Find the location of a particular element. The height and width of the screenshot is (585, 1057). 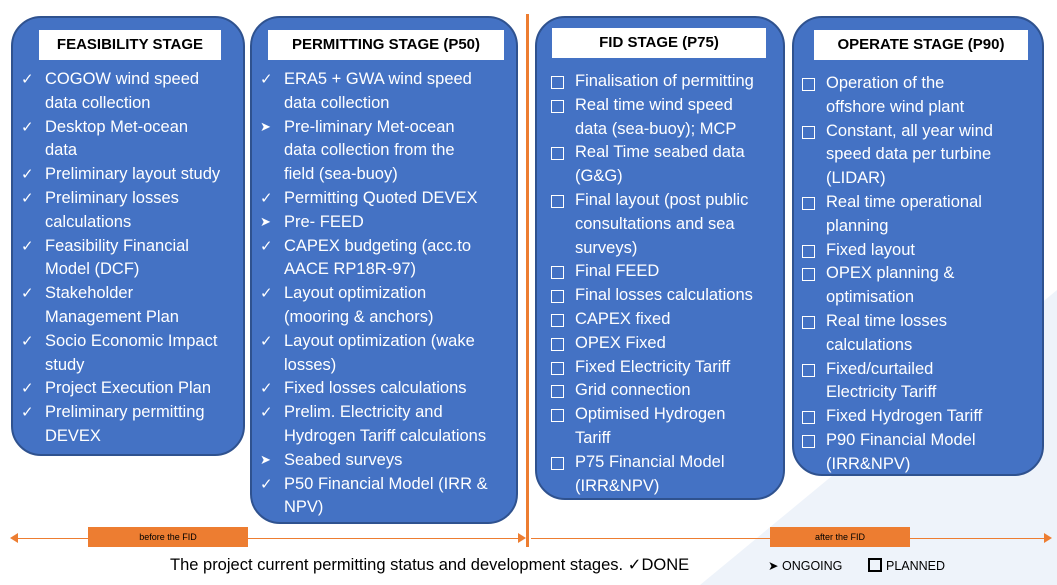

stage-item-text: planning is located at coordinates (857, 225).